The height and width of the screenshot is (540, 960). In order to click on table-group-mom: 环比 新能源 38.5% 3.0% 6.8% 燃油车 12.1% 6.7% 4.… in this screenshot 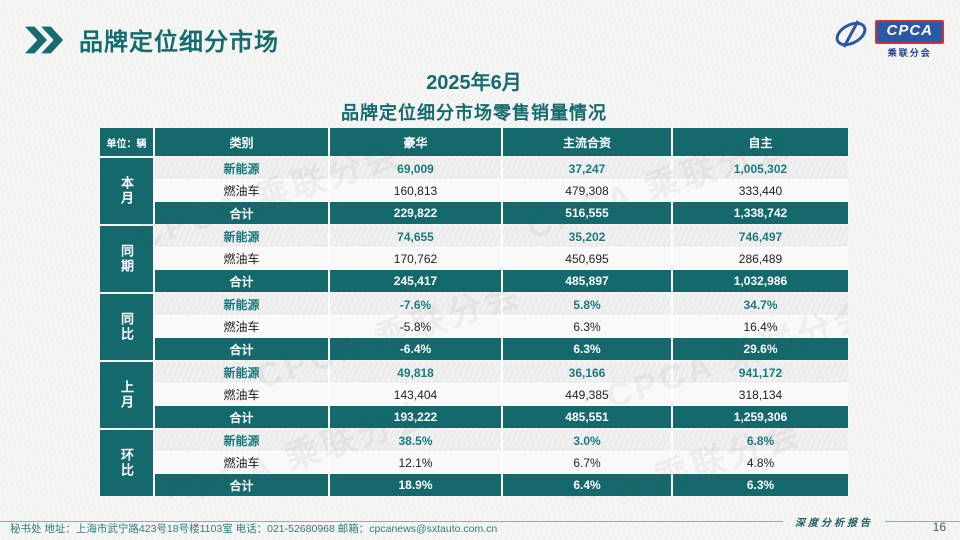, I will do `click(474, 463)`.